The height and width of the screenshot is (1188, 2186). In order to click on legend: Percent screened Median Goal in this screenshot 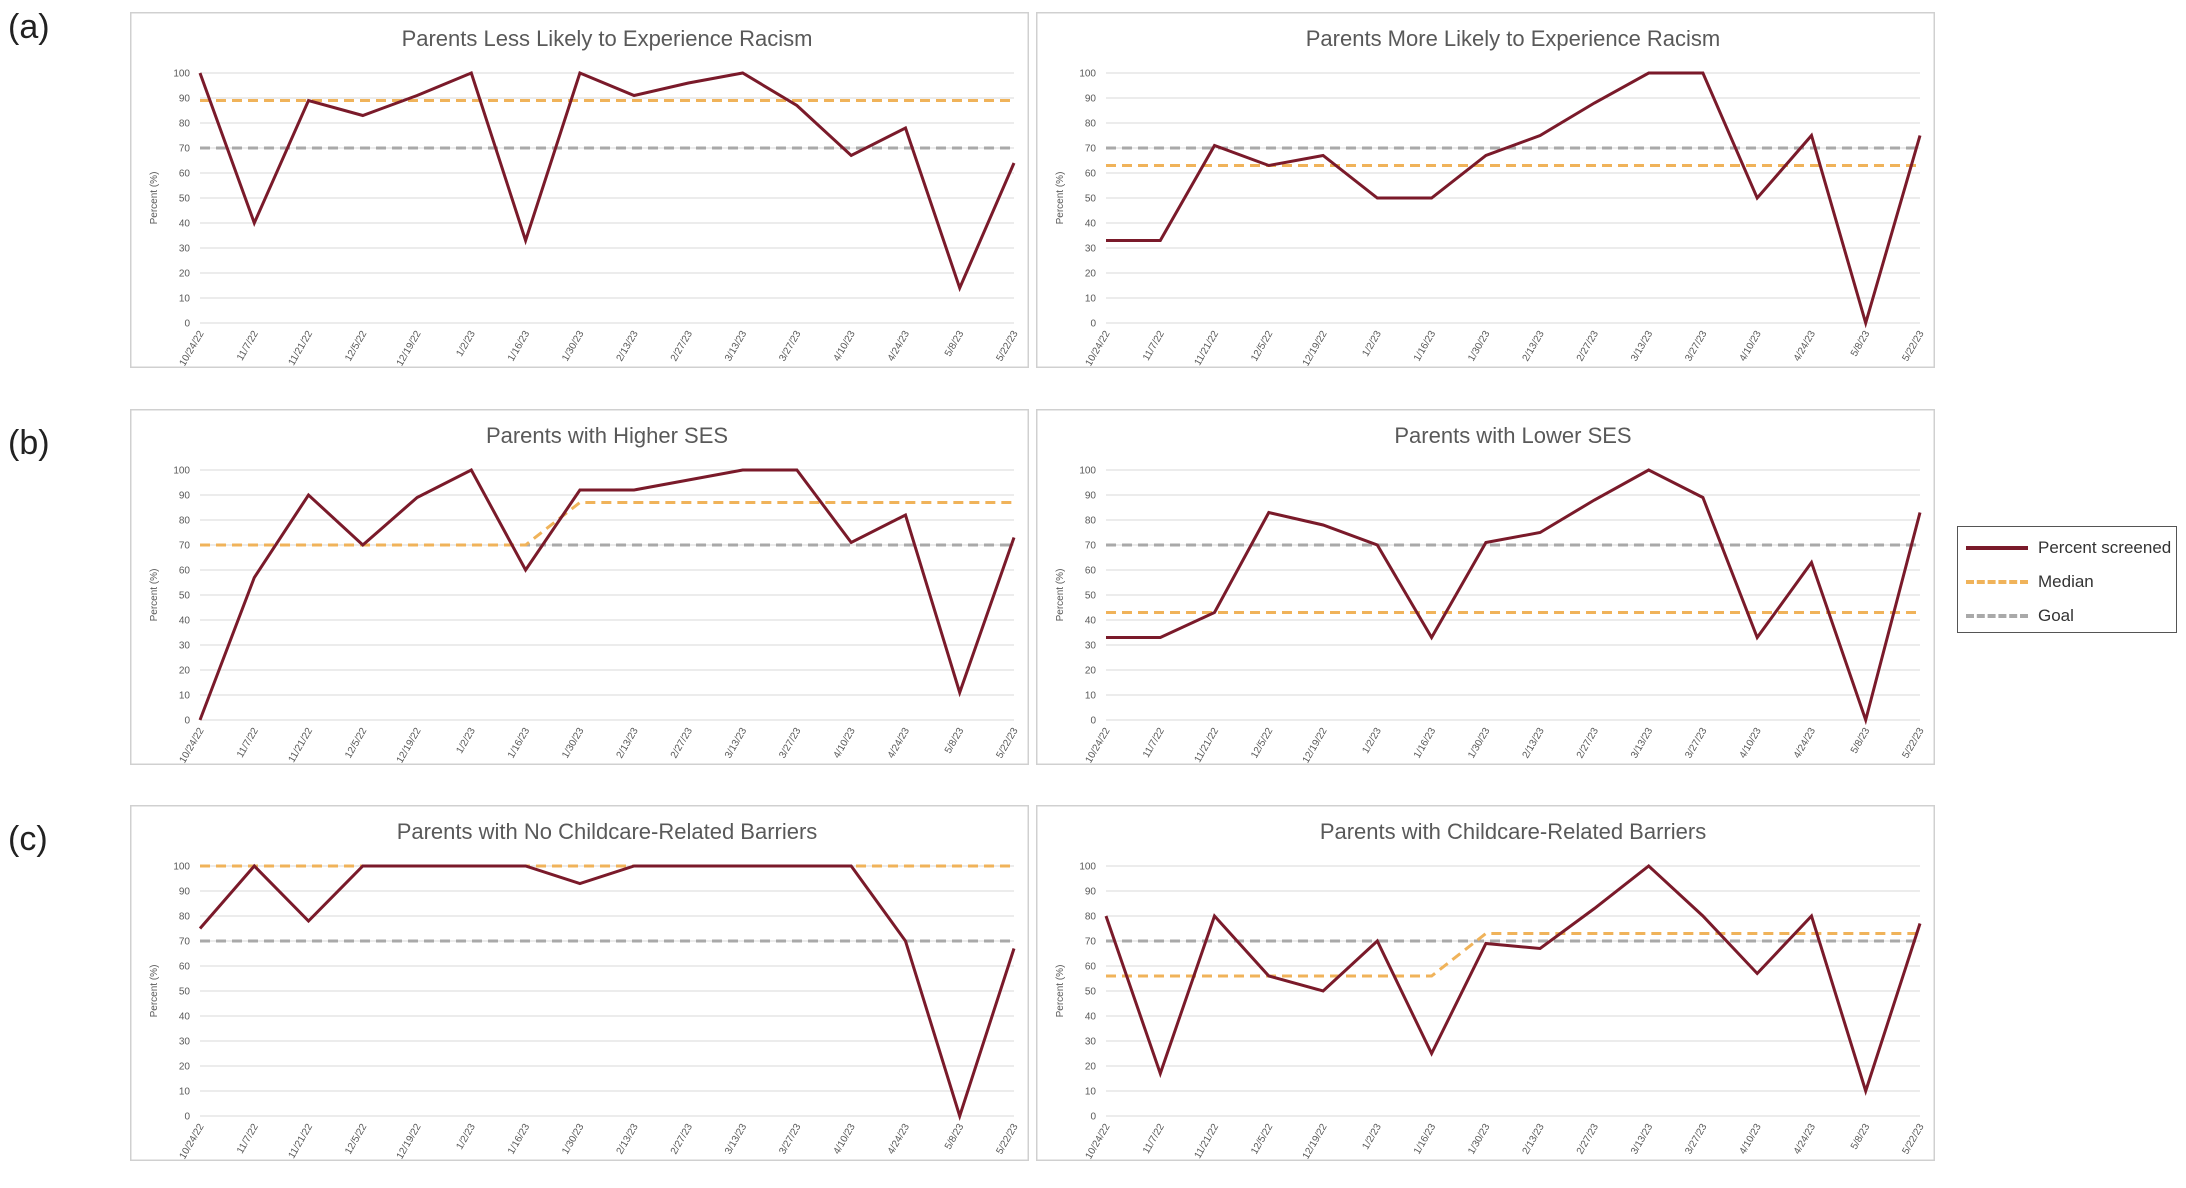, I will do `click(2067, 579)`.